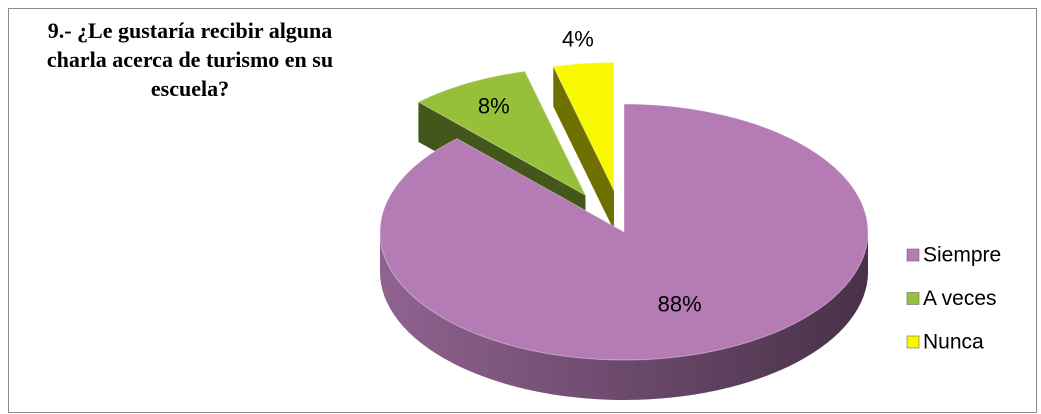 The image size is (1041, 414). Describe the element at coordinates (962, 255) in the screenshot. I see `legend-label: Siempre` at that location.